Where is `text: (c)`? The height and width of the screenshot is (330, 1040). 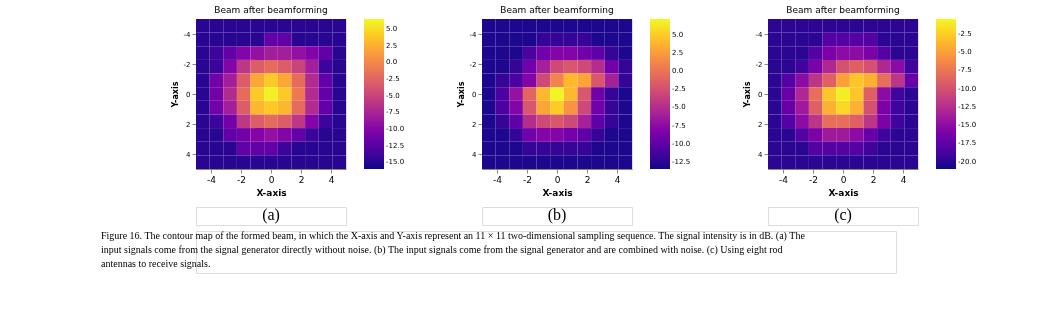
text: (c) is located at coordinates (843, 215).